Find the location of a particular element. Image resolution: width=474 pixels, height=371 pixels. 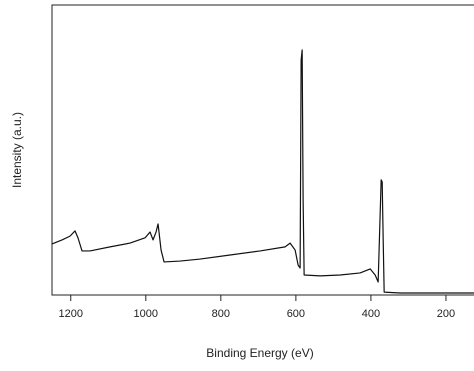

x-axis-title: Binding Energy (eV) is located at coordinates (259, 353).